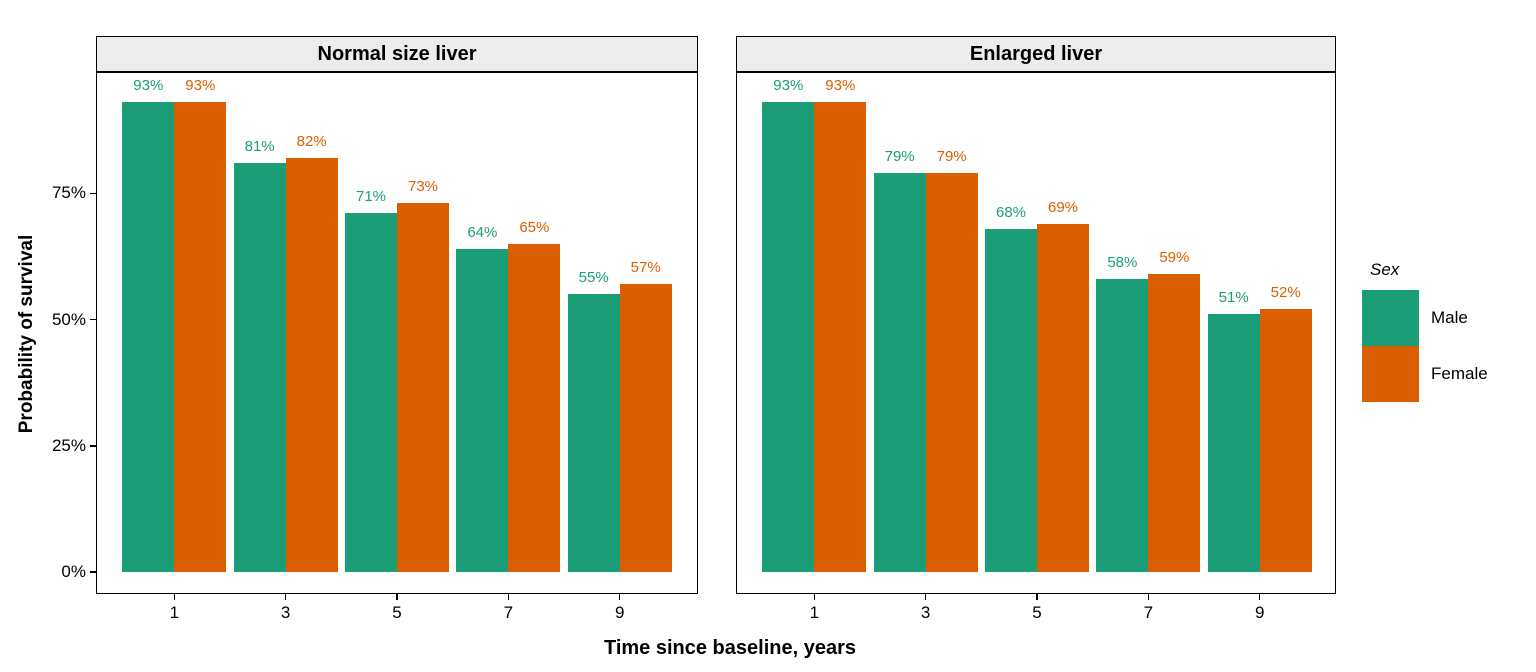 This screenshot has width=1536, height=672. Describe the element at coordinates (68, 319) in the screenshot. I see `y-tick-label: 50%` at that location.